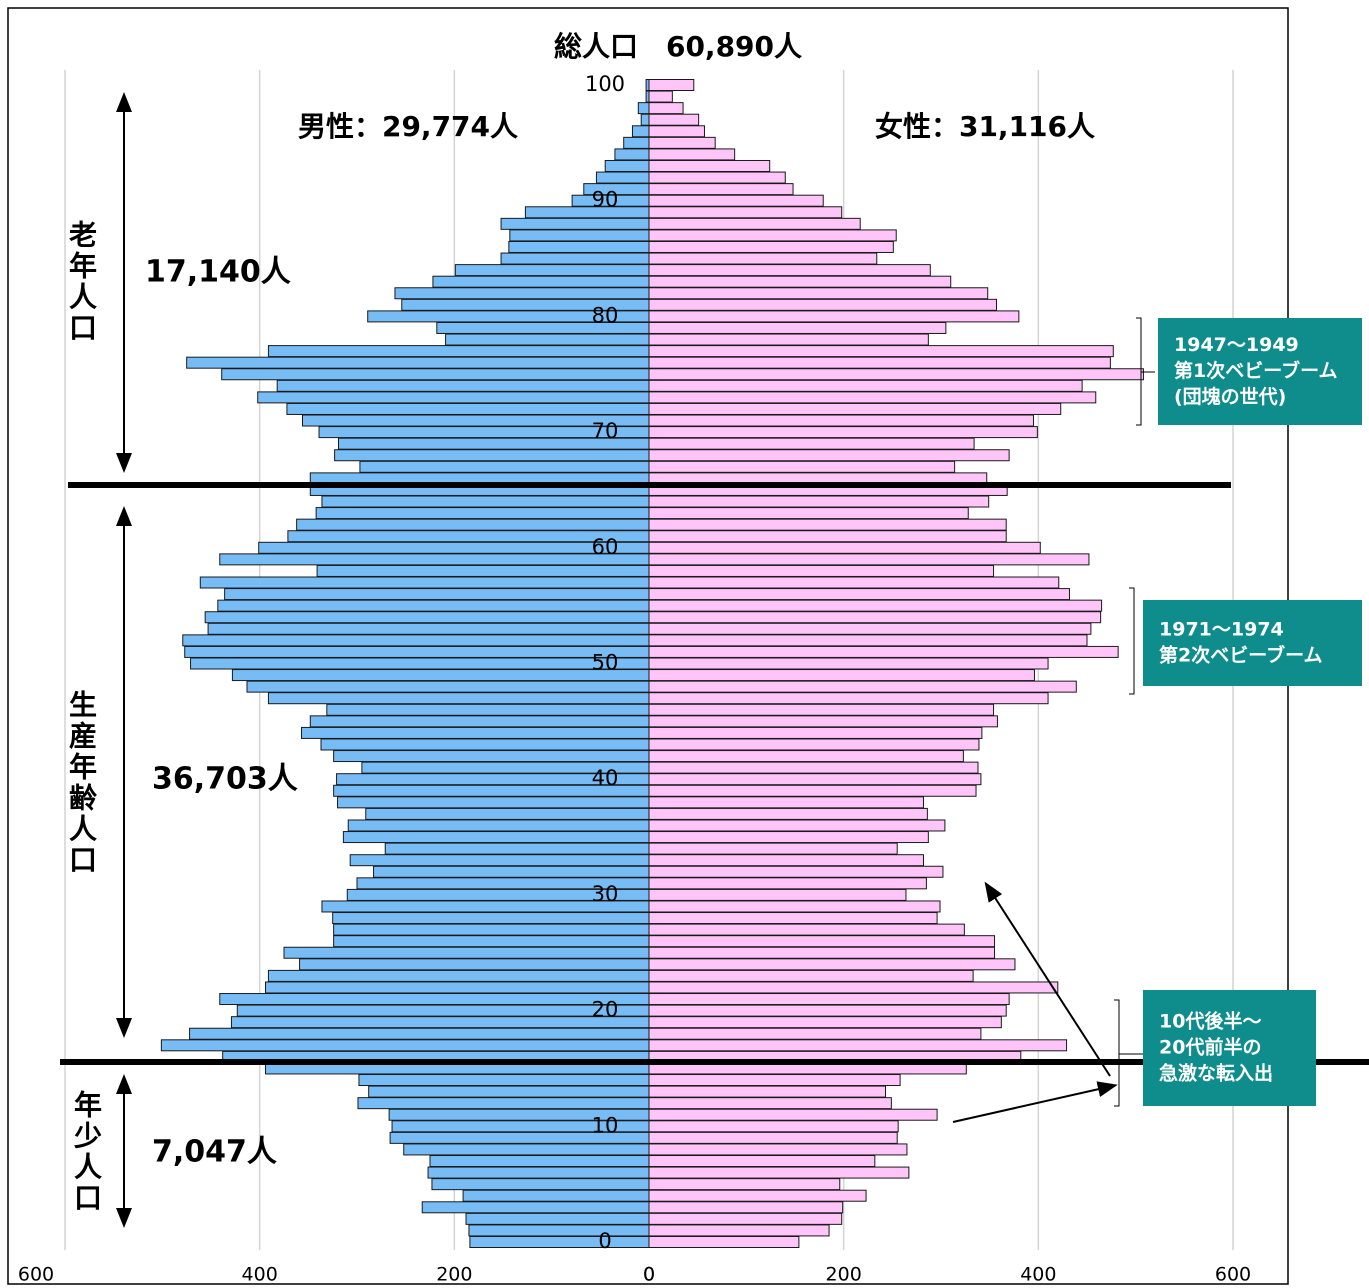 The image size is (1369, 1288). Describe the element at coordinates (605, 547) in the screenshot. I see `y-tick-label: 60` at that location.